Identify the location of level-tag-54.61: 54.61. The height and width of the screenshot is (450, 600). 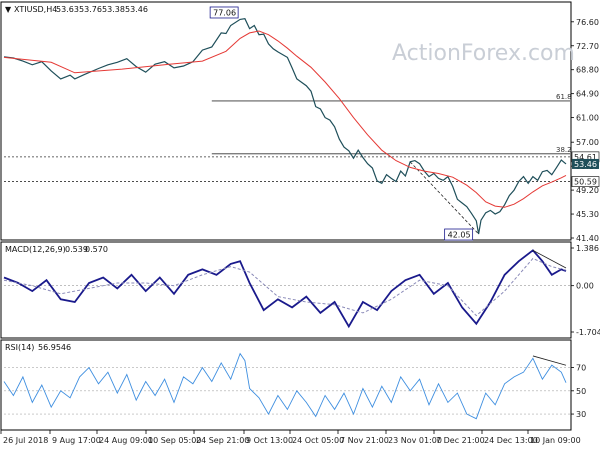
(585, 157).